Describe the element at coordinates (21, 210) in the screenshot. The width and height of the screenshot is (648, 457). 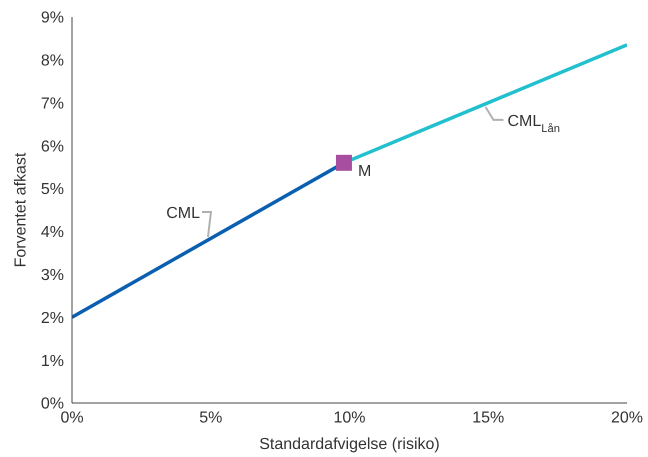
I see `y-axis-title: Forventet afkast` at that location.